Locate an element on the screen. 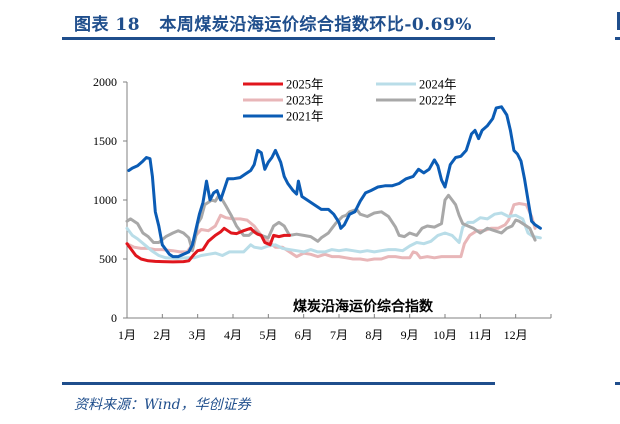 The image size is (620, 424). figure-header: 图表 18 本周煤炭沿海运价综合指数环比-0.69% is located at coordinates (278, 21).